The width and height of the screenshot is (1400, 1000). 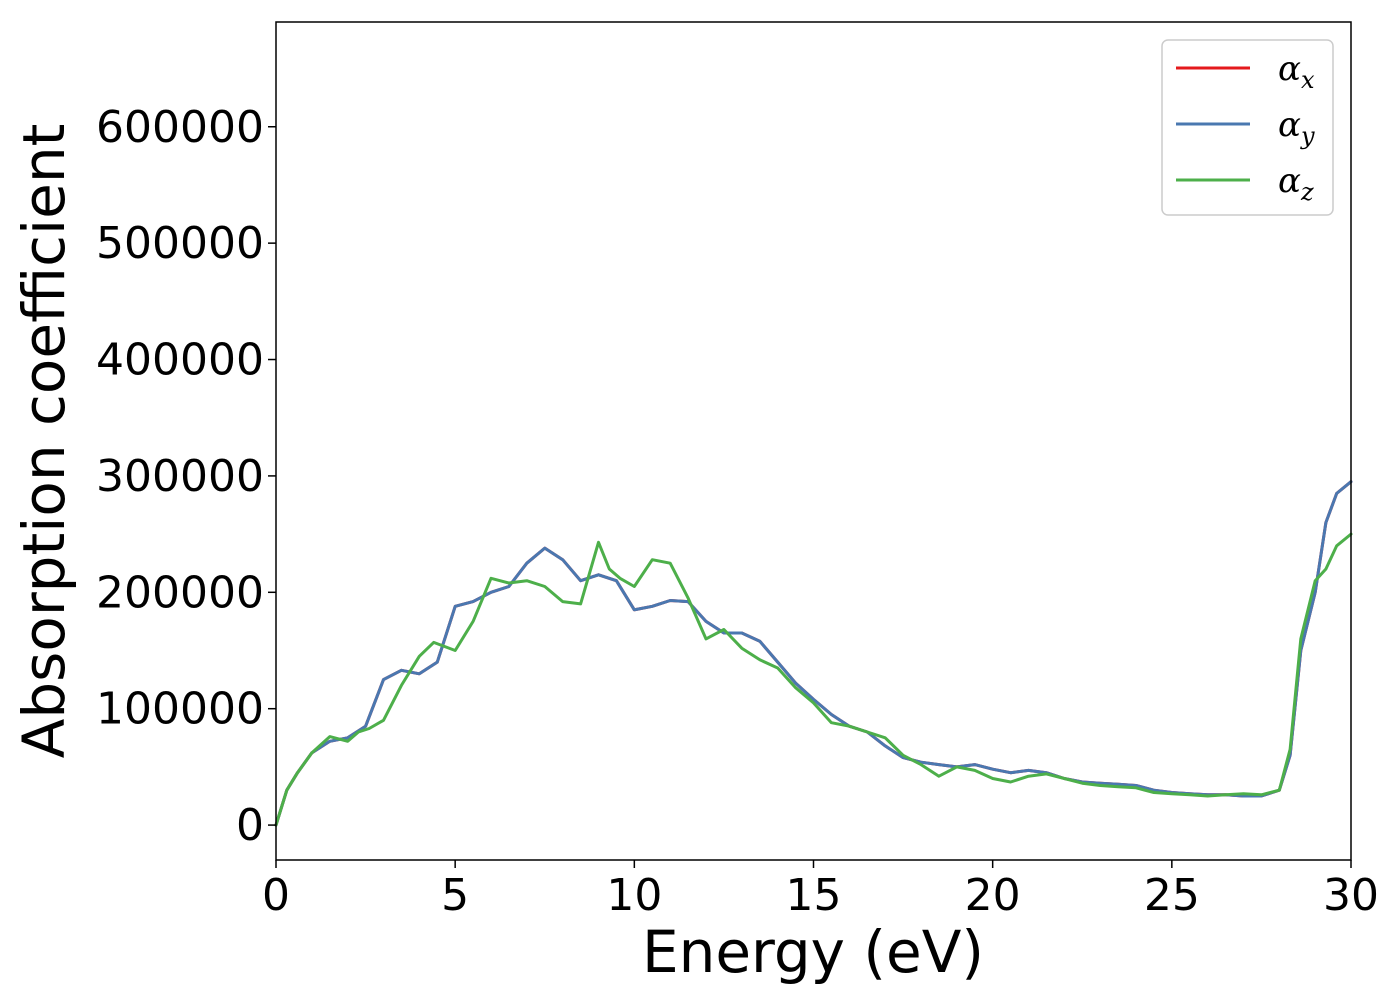 I want to click on y-axis-ticks: 0 100000 200000 300000 400000 500000 600000, so click(x=186, y=476).